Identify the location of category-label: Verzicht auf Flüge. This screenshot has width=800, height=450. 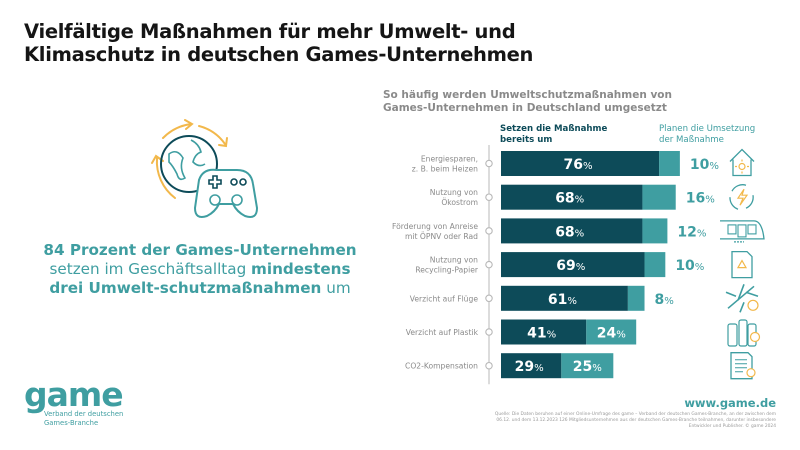
(444, 298).